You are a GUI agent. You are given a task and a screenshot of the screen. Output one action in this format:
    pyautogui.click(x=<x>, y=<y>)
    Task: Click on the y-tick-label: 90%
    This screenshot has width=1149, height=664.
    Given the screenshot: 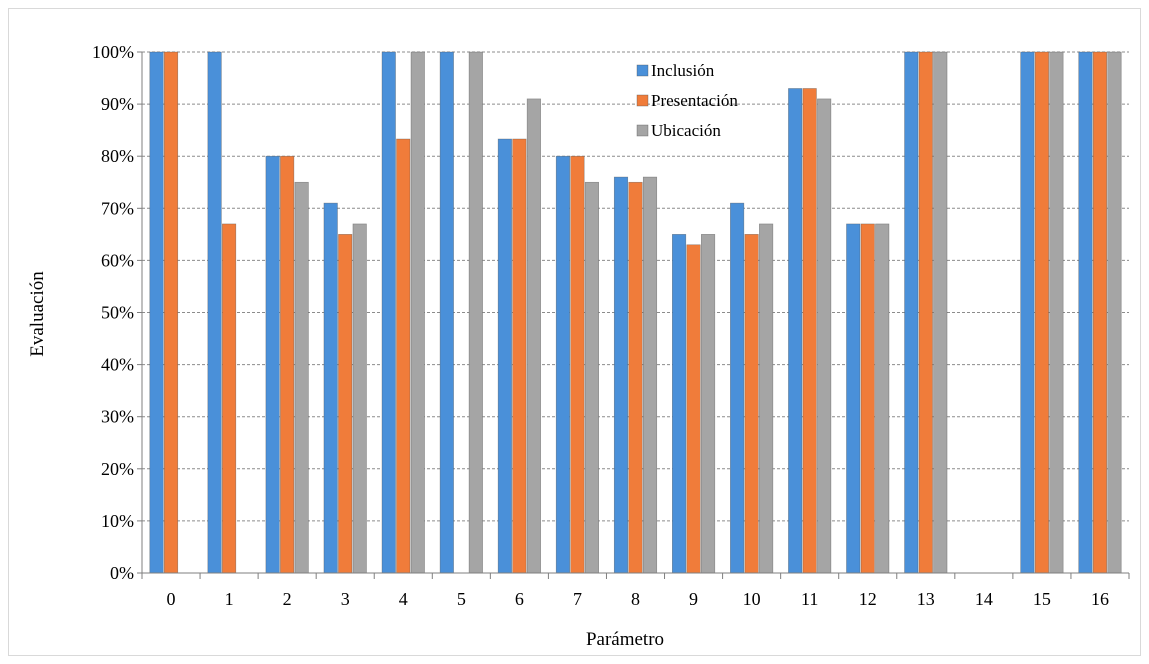 What is the action you would take?
    pyautogui.click(x=117, y=104)
    